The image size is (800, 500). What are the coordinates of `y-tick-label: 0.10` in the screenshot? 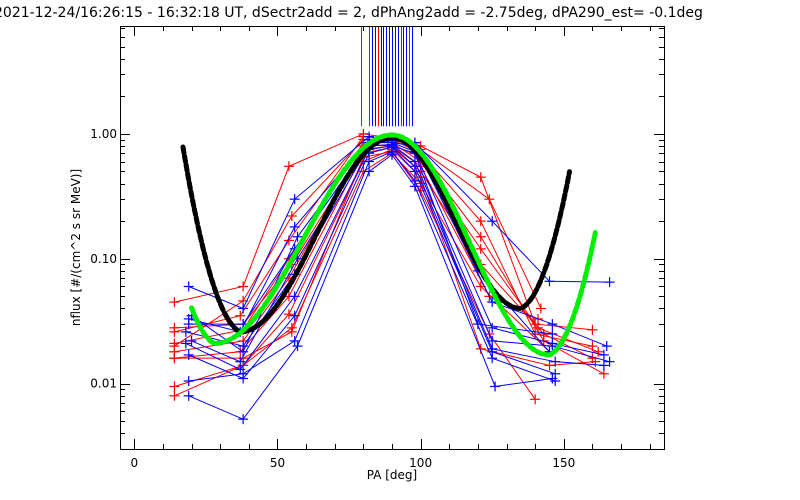 It's located at (103, 259).